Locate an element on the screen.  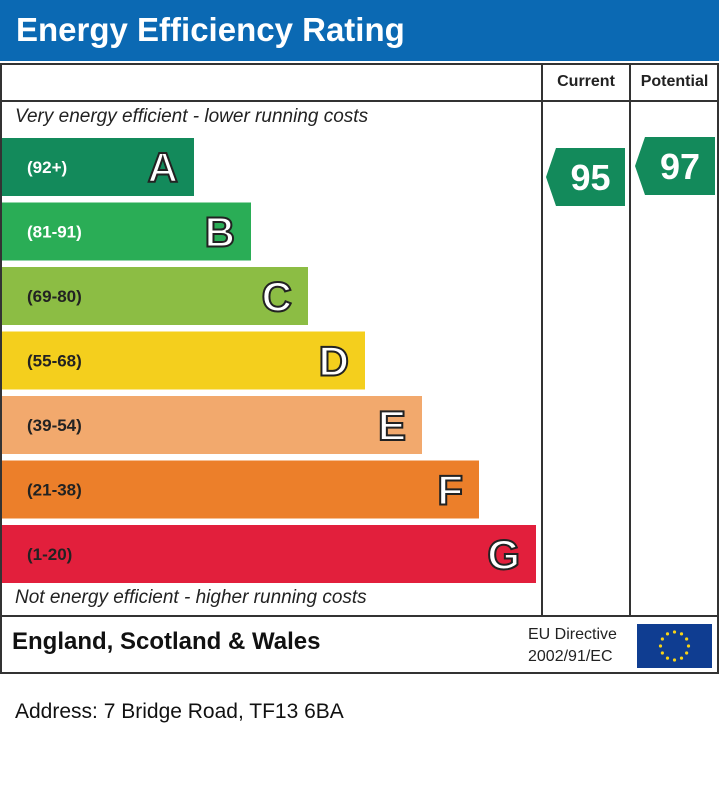
band-bar-g is located at coordinates (269, 554).